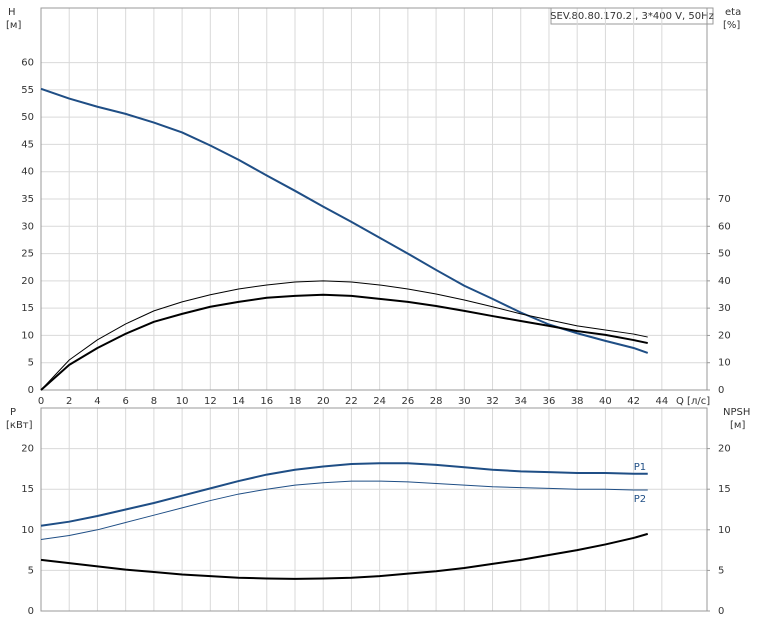  Describe the element at coordinates (27, 63) in the screenshot. I see `y-tick-label: 60` at that location.